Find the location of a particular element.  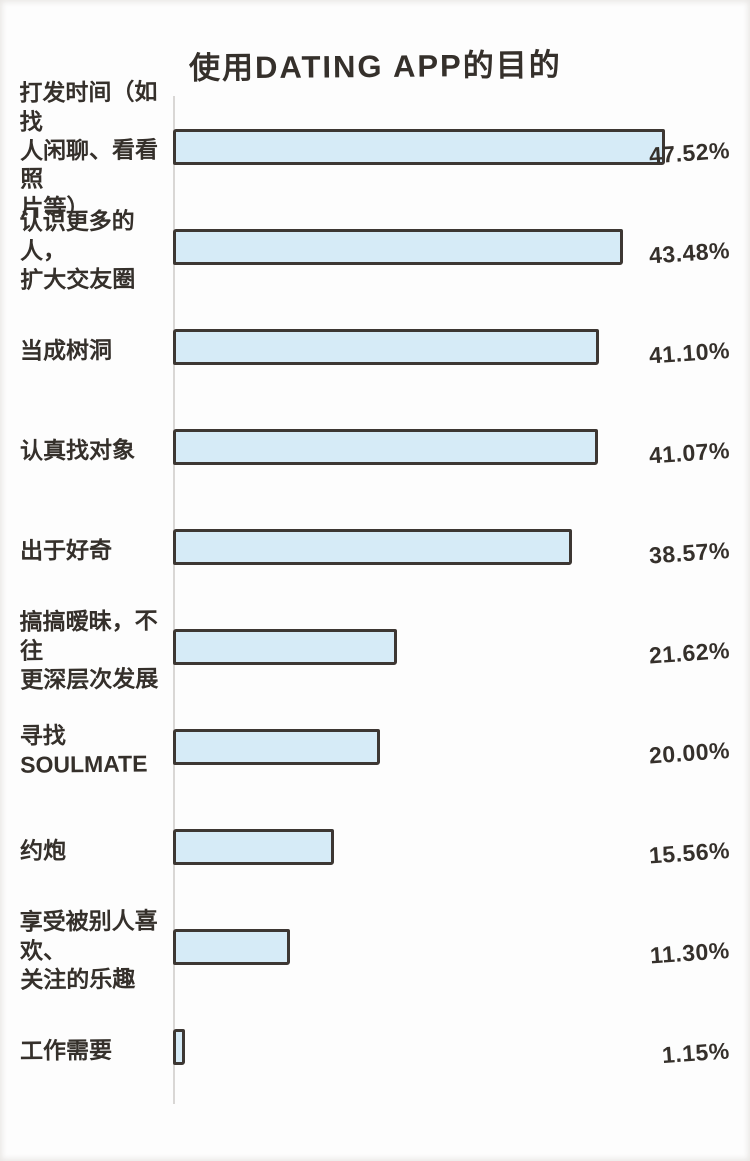

value-label: 11.30% is located at coordinates (690, 952).